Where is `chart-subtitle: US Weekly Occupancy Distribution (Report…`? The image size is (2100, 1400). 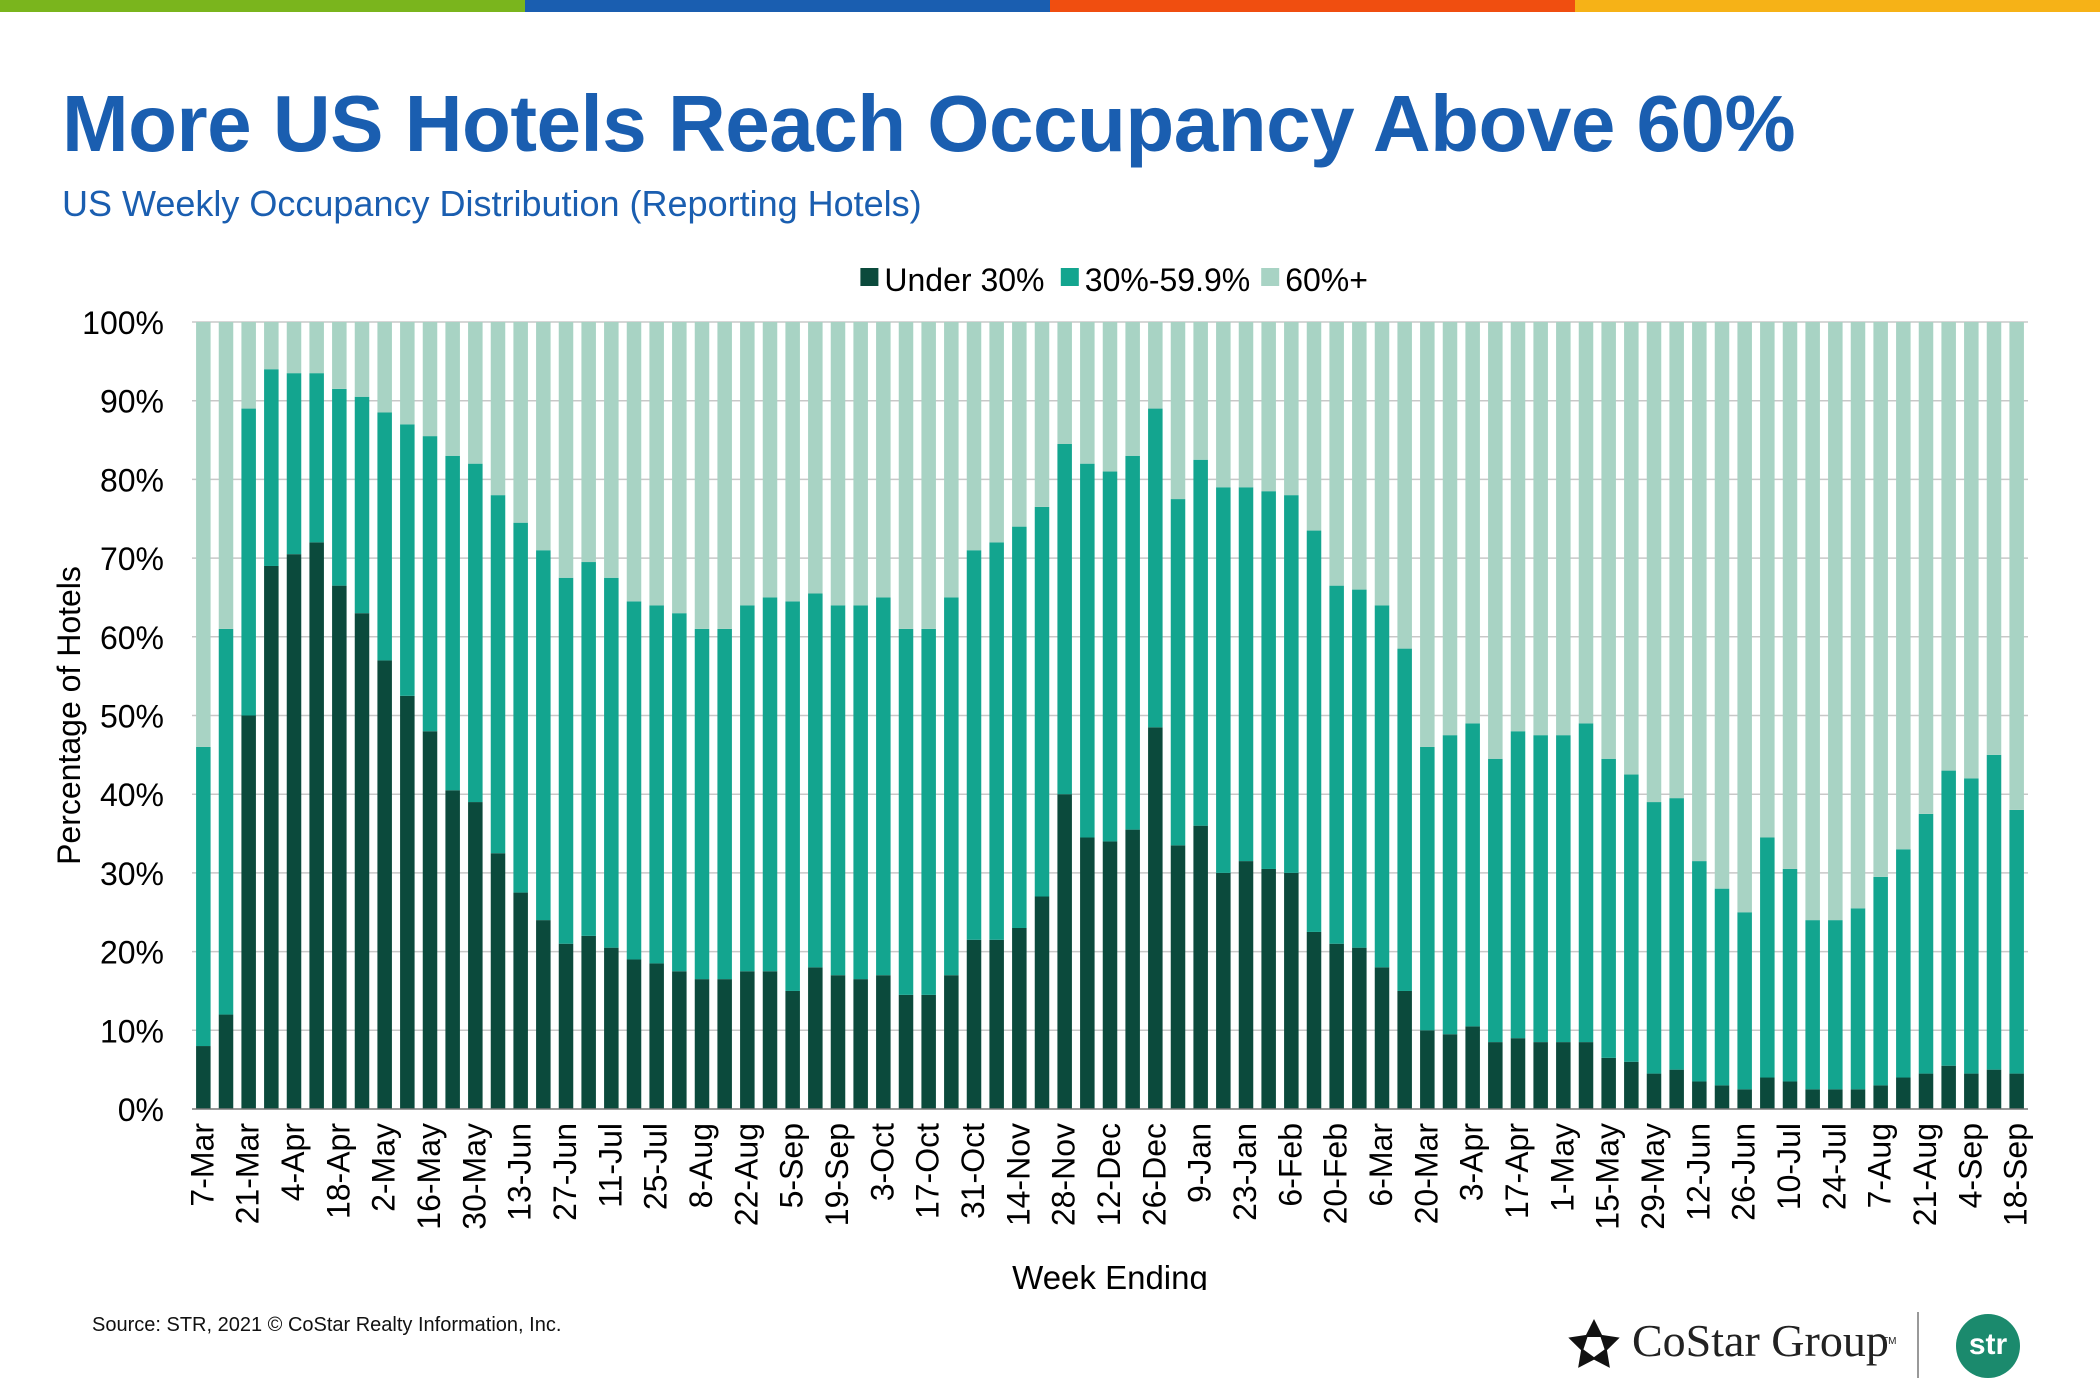 chart-subtitle: US Weekly Occupancy Distribution (Report… is located at coordinates (492, 203).